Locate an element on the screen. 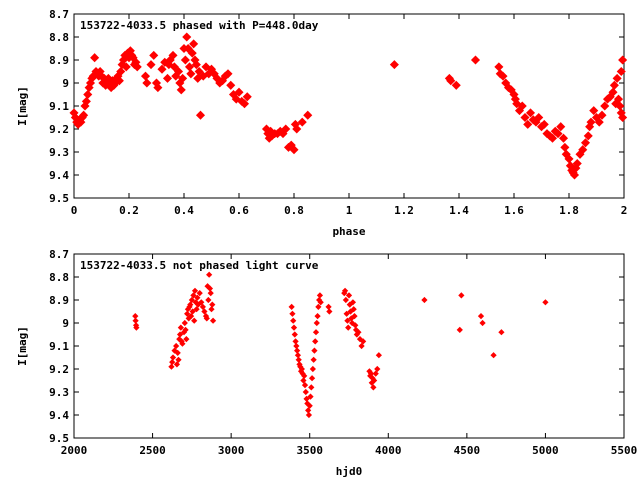  x-tick-label: 5500 is located at coordinates (624, 450).